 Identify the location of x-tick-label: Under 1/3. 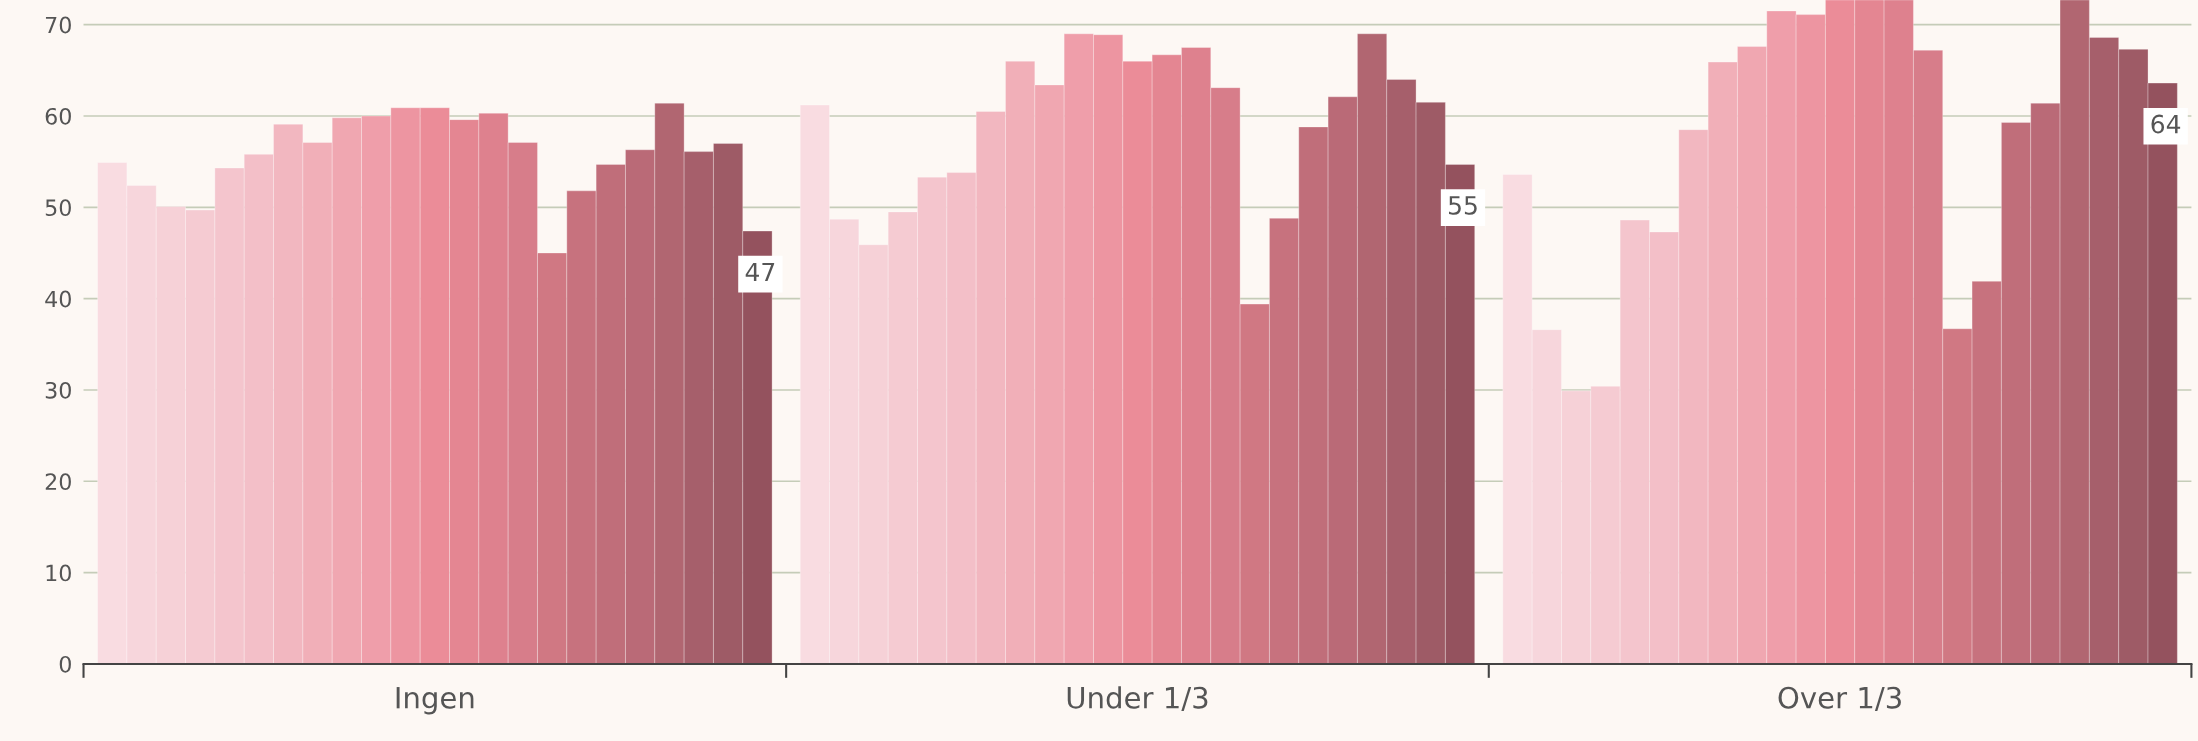
(1137, 699).